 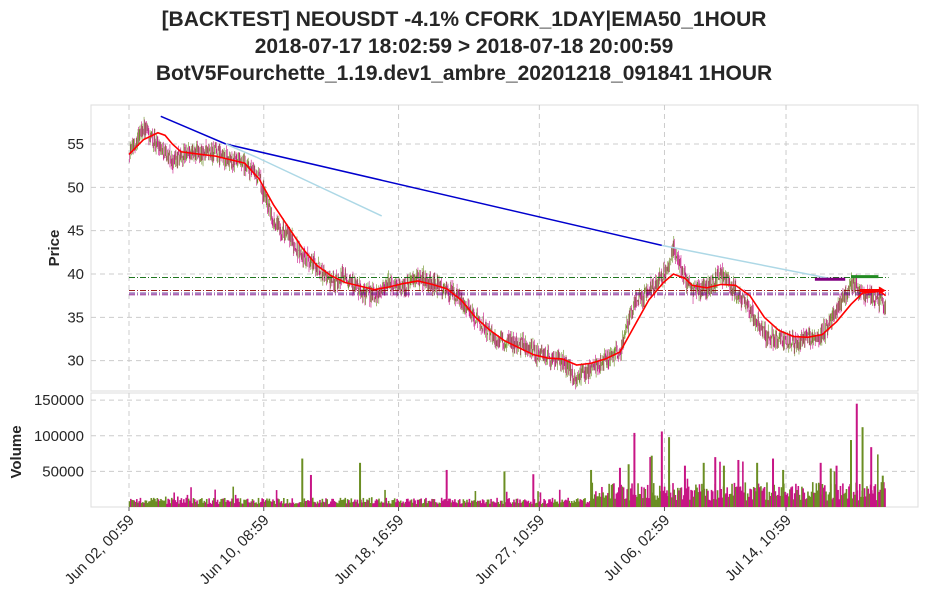 What do you see at coordinates (75, 187) in the screenshot?
I see `price-tick-label: 50` at bounding box center [75, 187].